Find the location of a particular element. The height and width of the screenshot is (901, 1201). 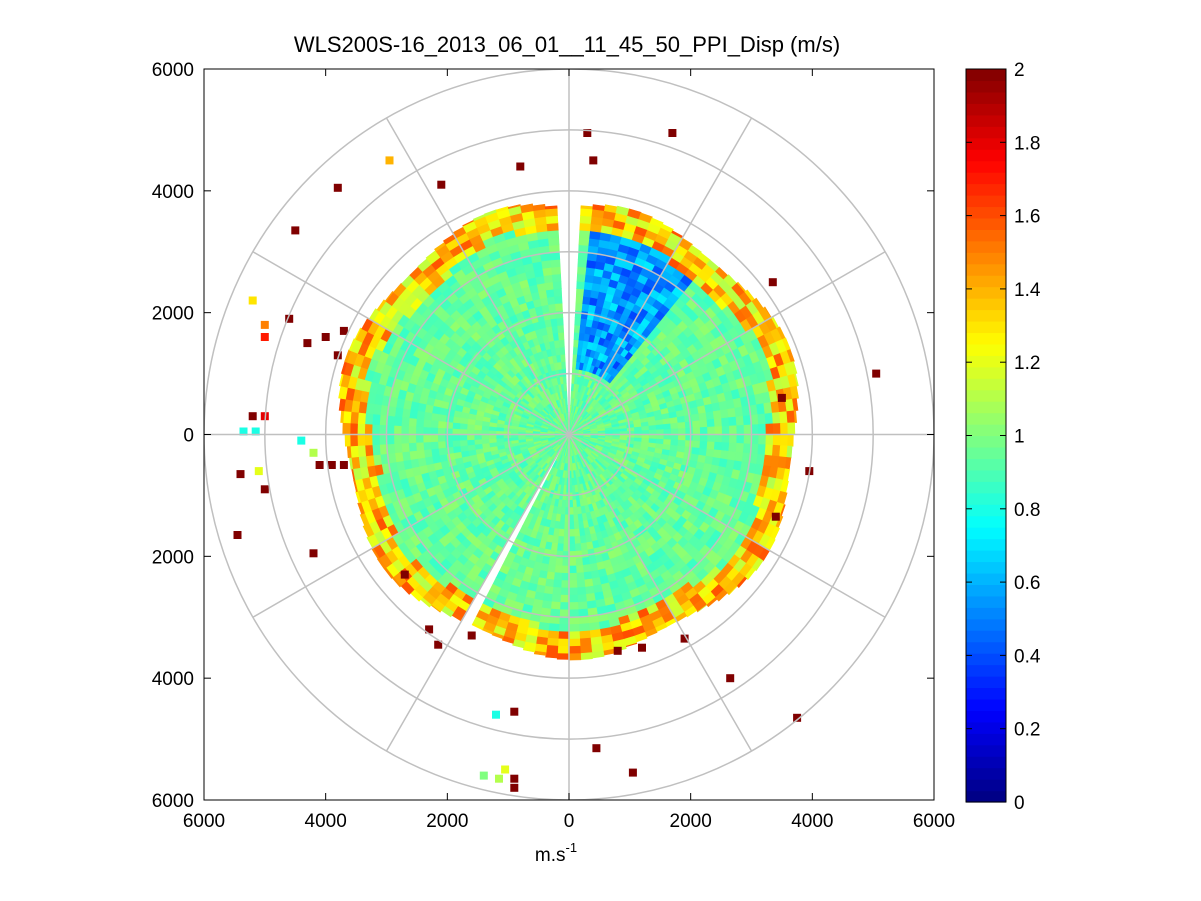

x-tick-label: 0 is located at coordinates (569, 821).